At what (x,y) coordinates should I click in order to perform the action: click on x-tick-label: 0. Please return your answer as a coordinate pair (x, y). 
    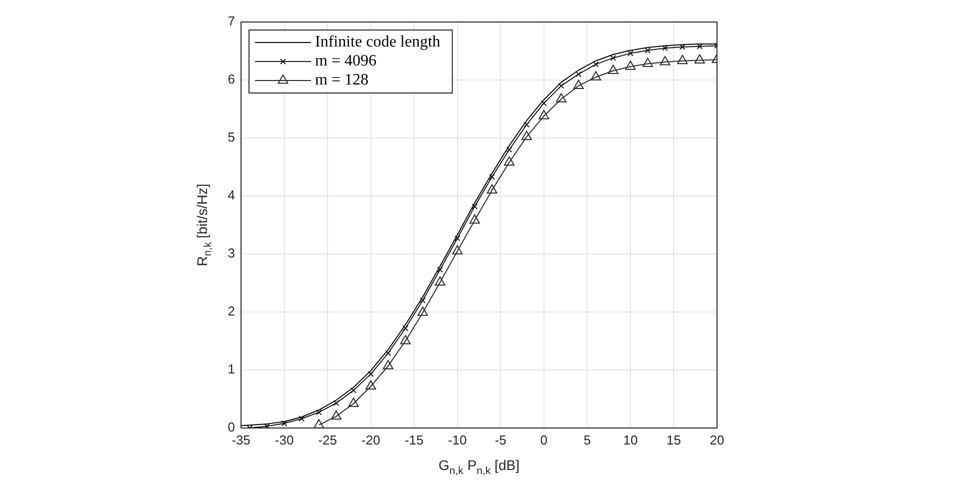
    Looking at the image, I should click on (544, 440).